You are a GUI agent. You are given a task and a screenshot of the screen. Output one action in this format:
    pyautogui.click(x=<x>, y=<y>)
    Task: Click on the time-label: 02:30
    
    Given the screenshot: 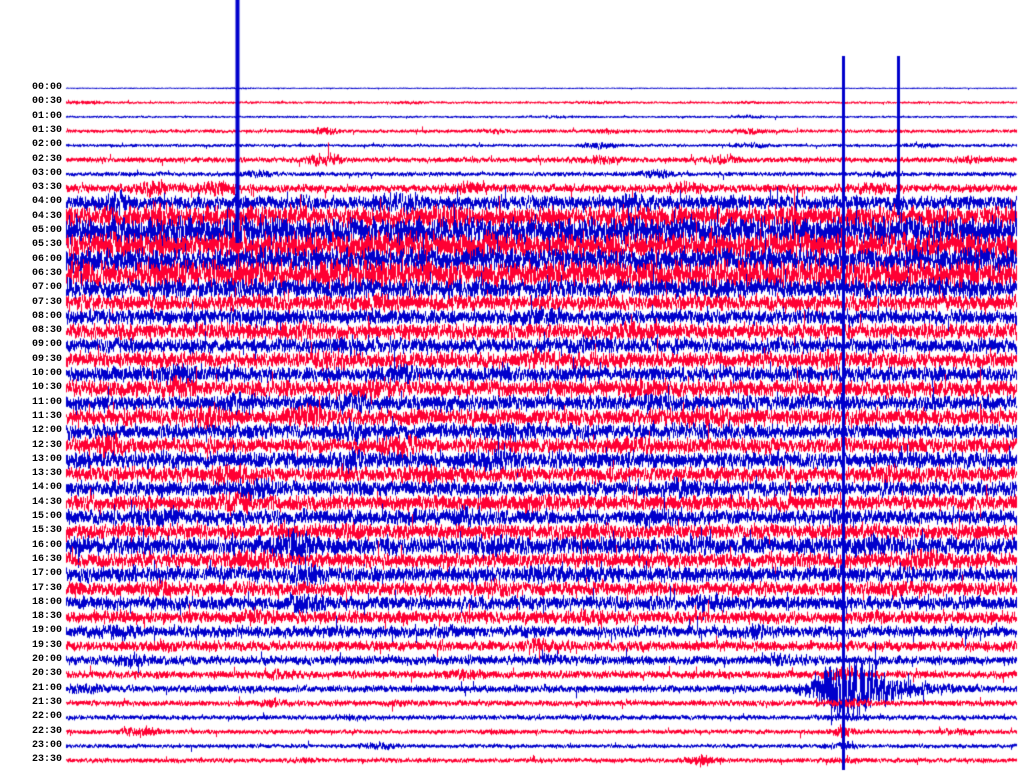 What is the action you would take?
    pyautogui.click(x=46, y=159)
    